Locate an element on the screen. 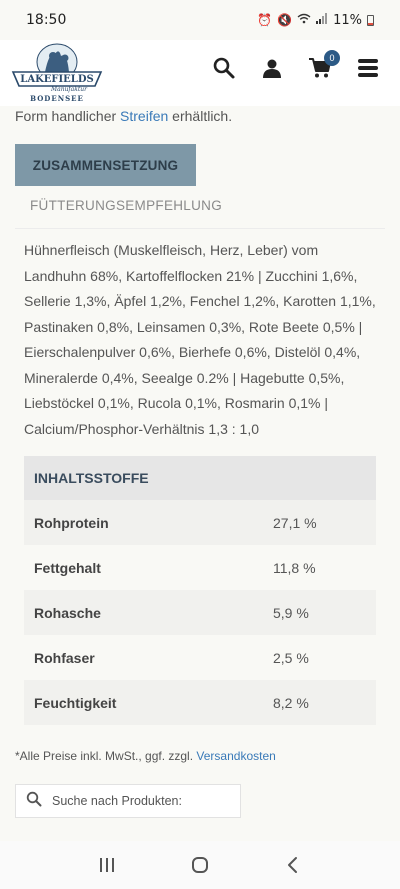  logo-brand: LAKEFIELDS is located at coordinates (56, 79).